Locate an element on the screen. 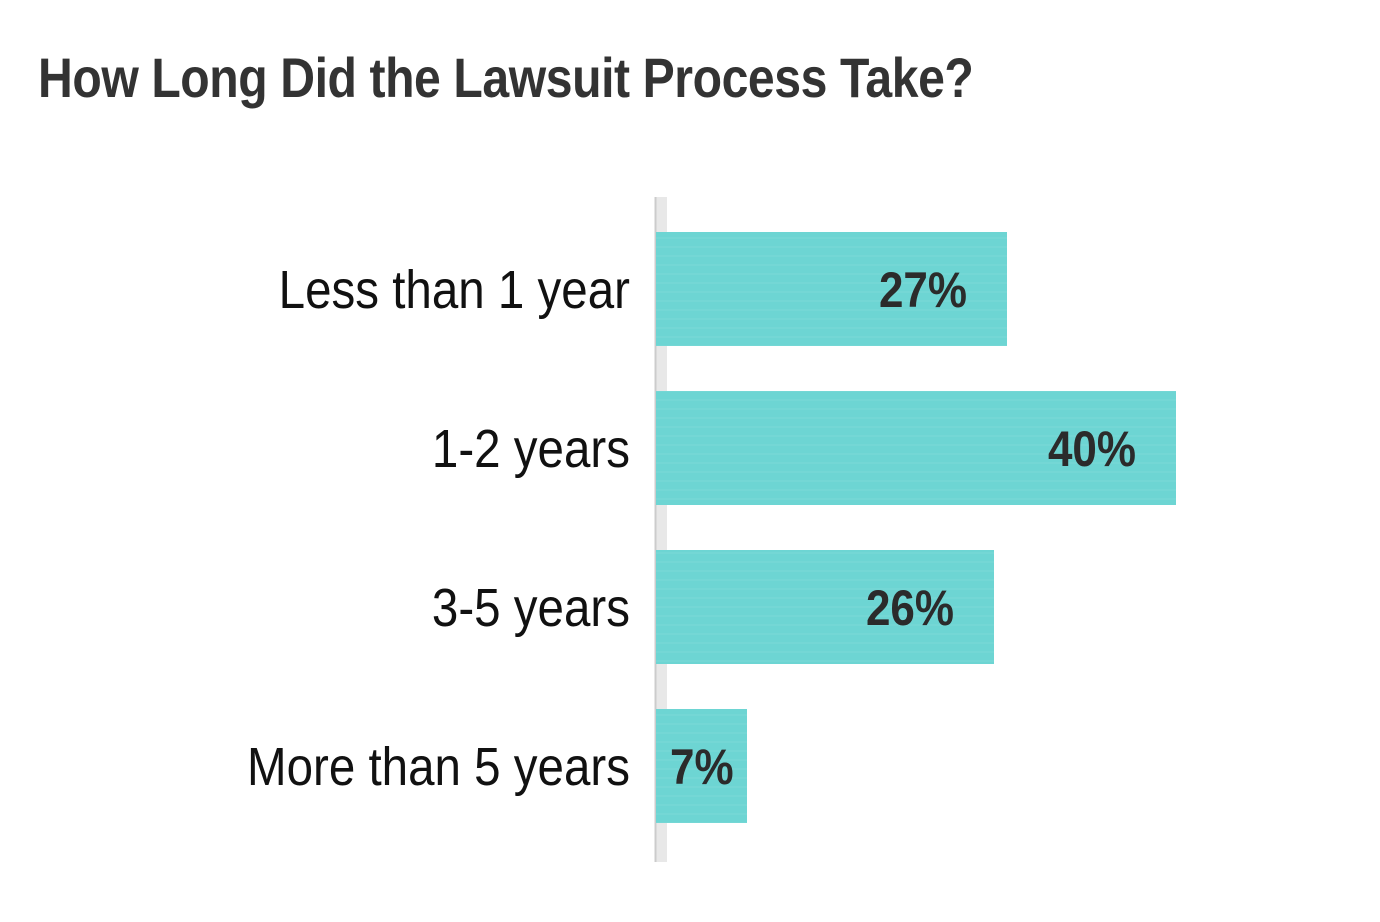 The width and height of the screenshot is (1380, 922). value-label-4: 7% is located at coordinates (702, 766).